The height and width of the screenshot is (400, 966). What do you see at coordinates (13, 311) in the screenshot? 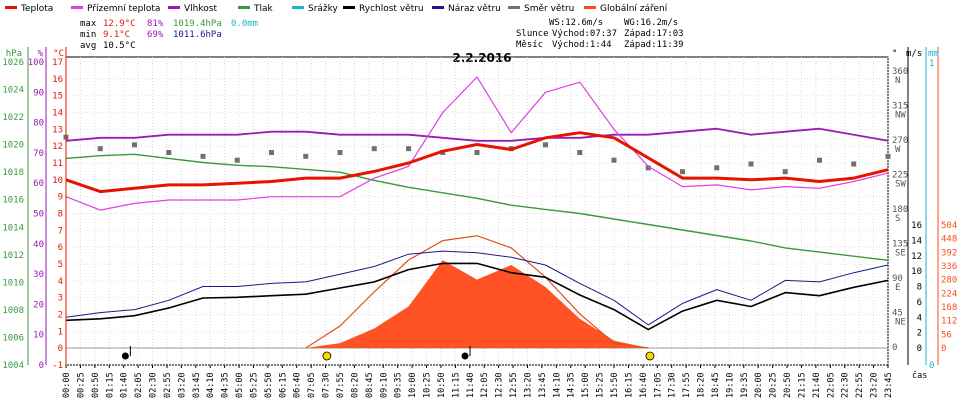
I see `pressure-tick-label: 1008` at bounding box center [13, 311].